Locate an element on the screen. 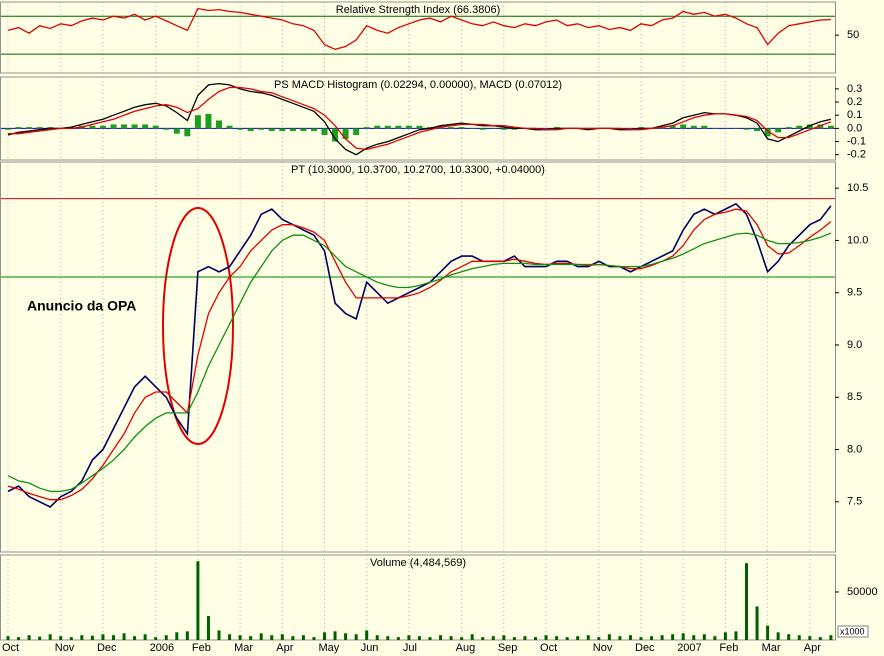 This screenshot has width=884, height=656. x-tick-label: 2006 is located at coordinates (162, 648).